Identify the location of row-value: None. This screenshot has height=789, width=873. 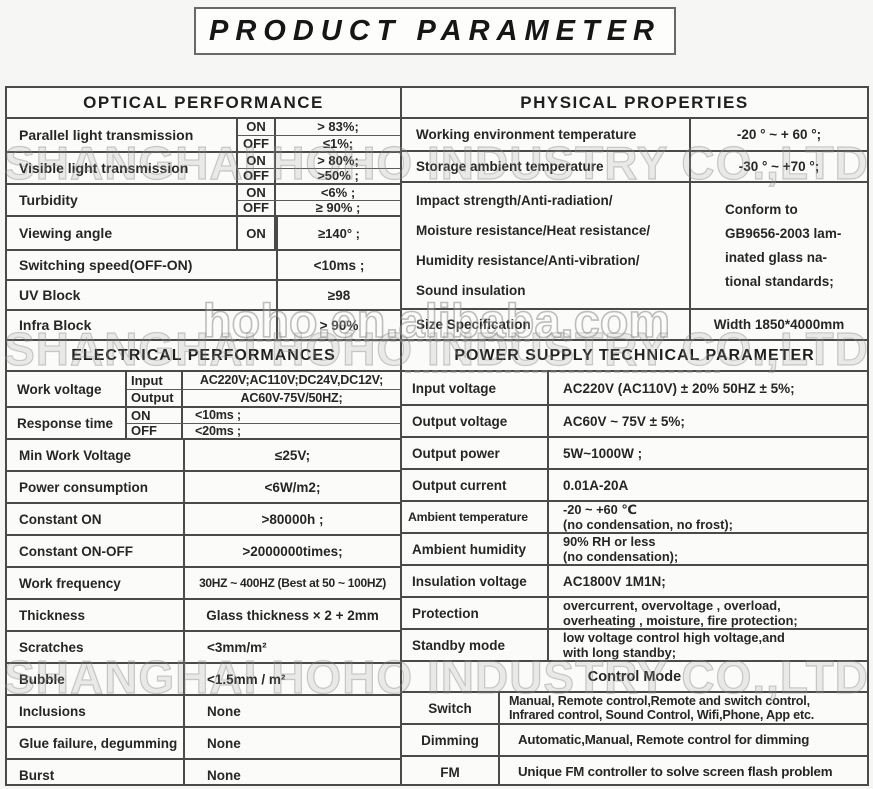
(224, 775).